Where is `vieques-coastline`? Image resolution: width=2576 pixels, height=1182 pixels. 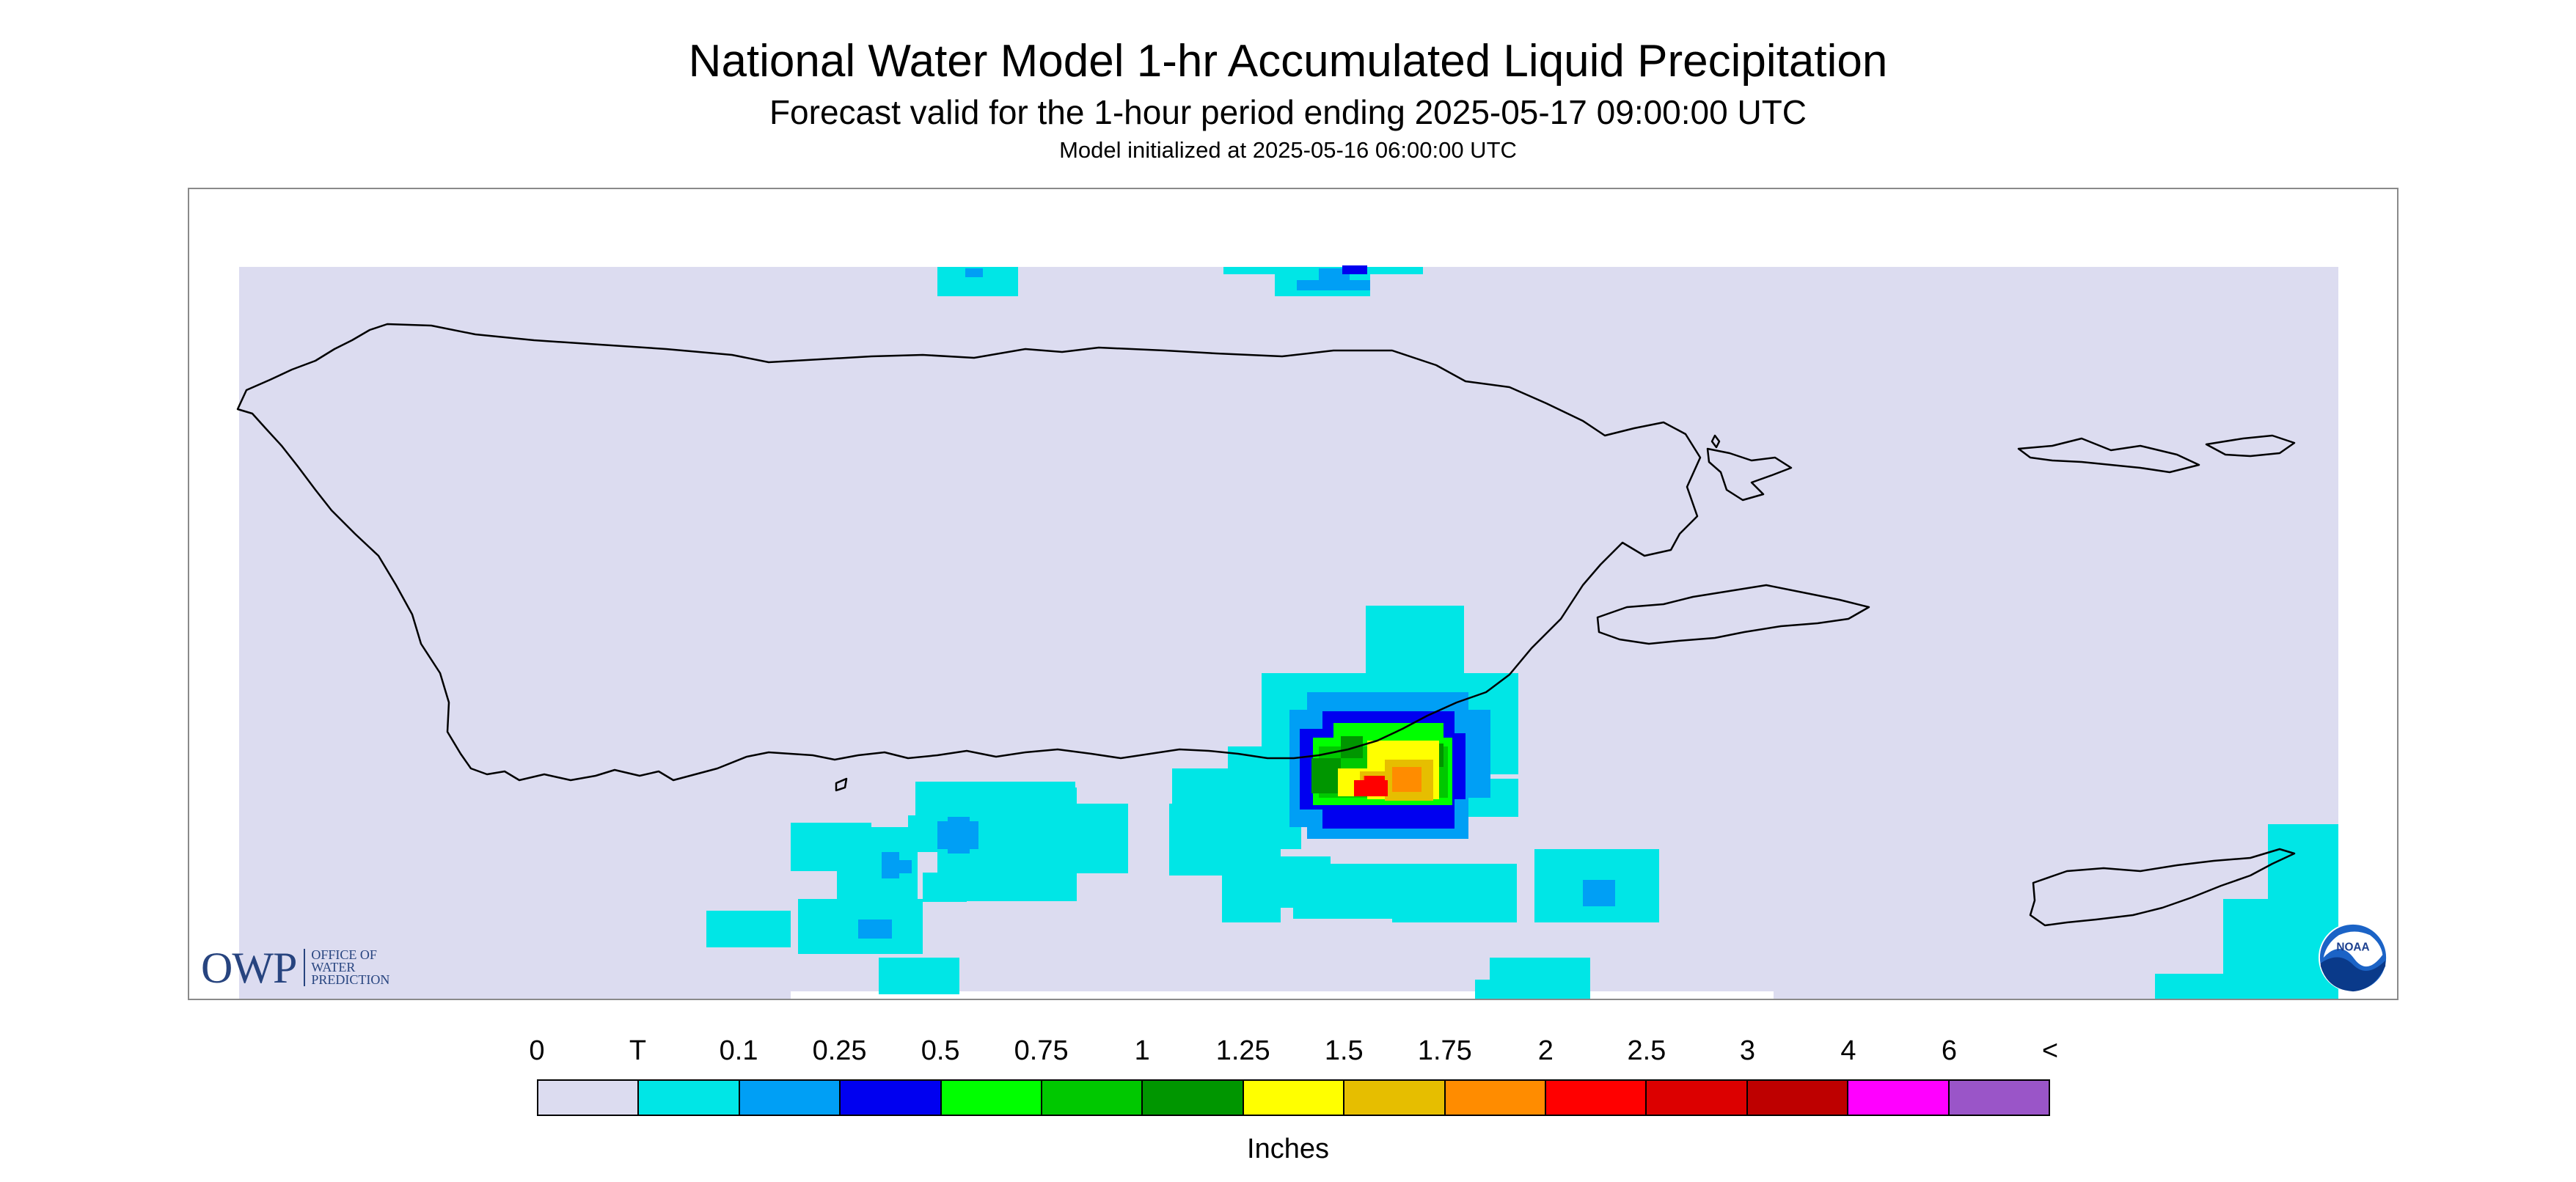
vieques-coastline is located at coordinates (1733, 614).